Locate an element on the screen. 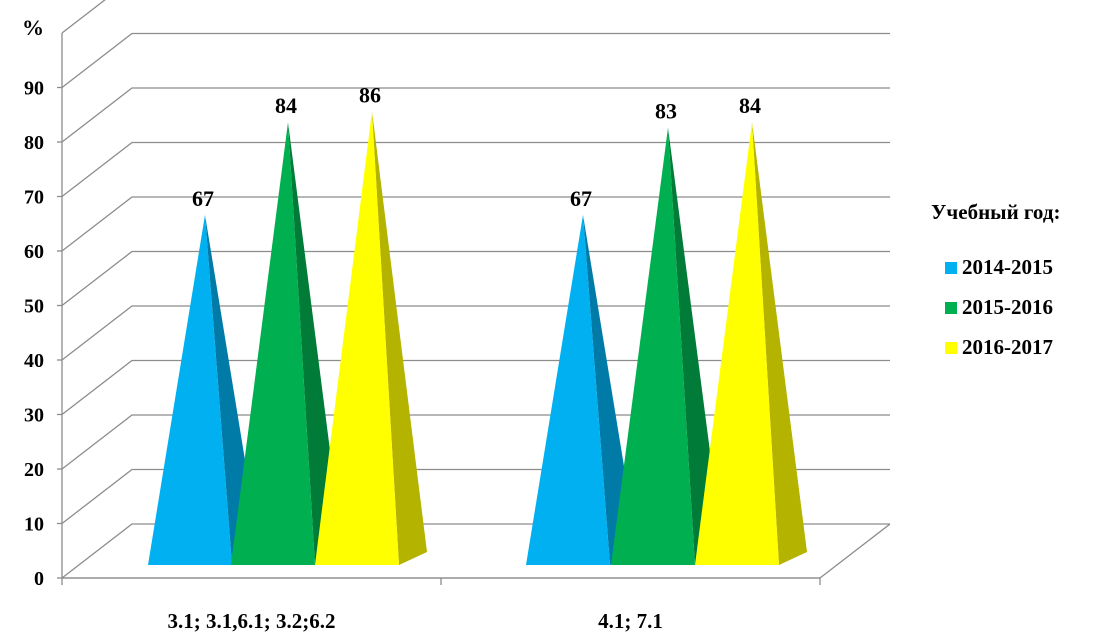  y-tick-label: 10 is located at coordinates (34, 525).